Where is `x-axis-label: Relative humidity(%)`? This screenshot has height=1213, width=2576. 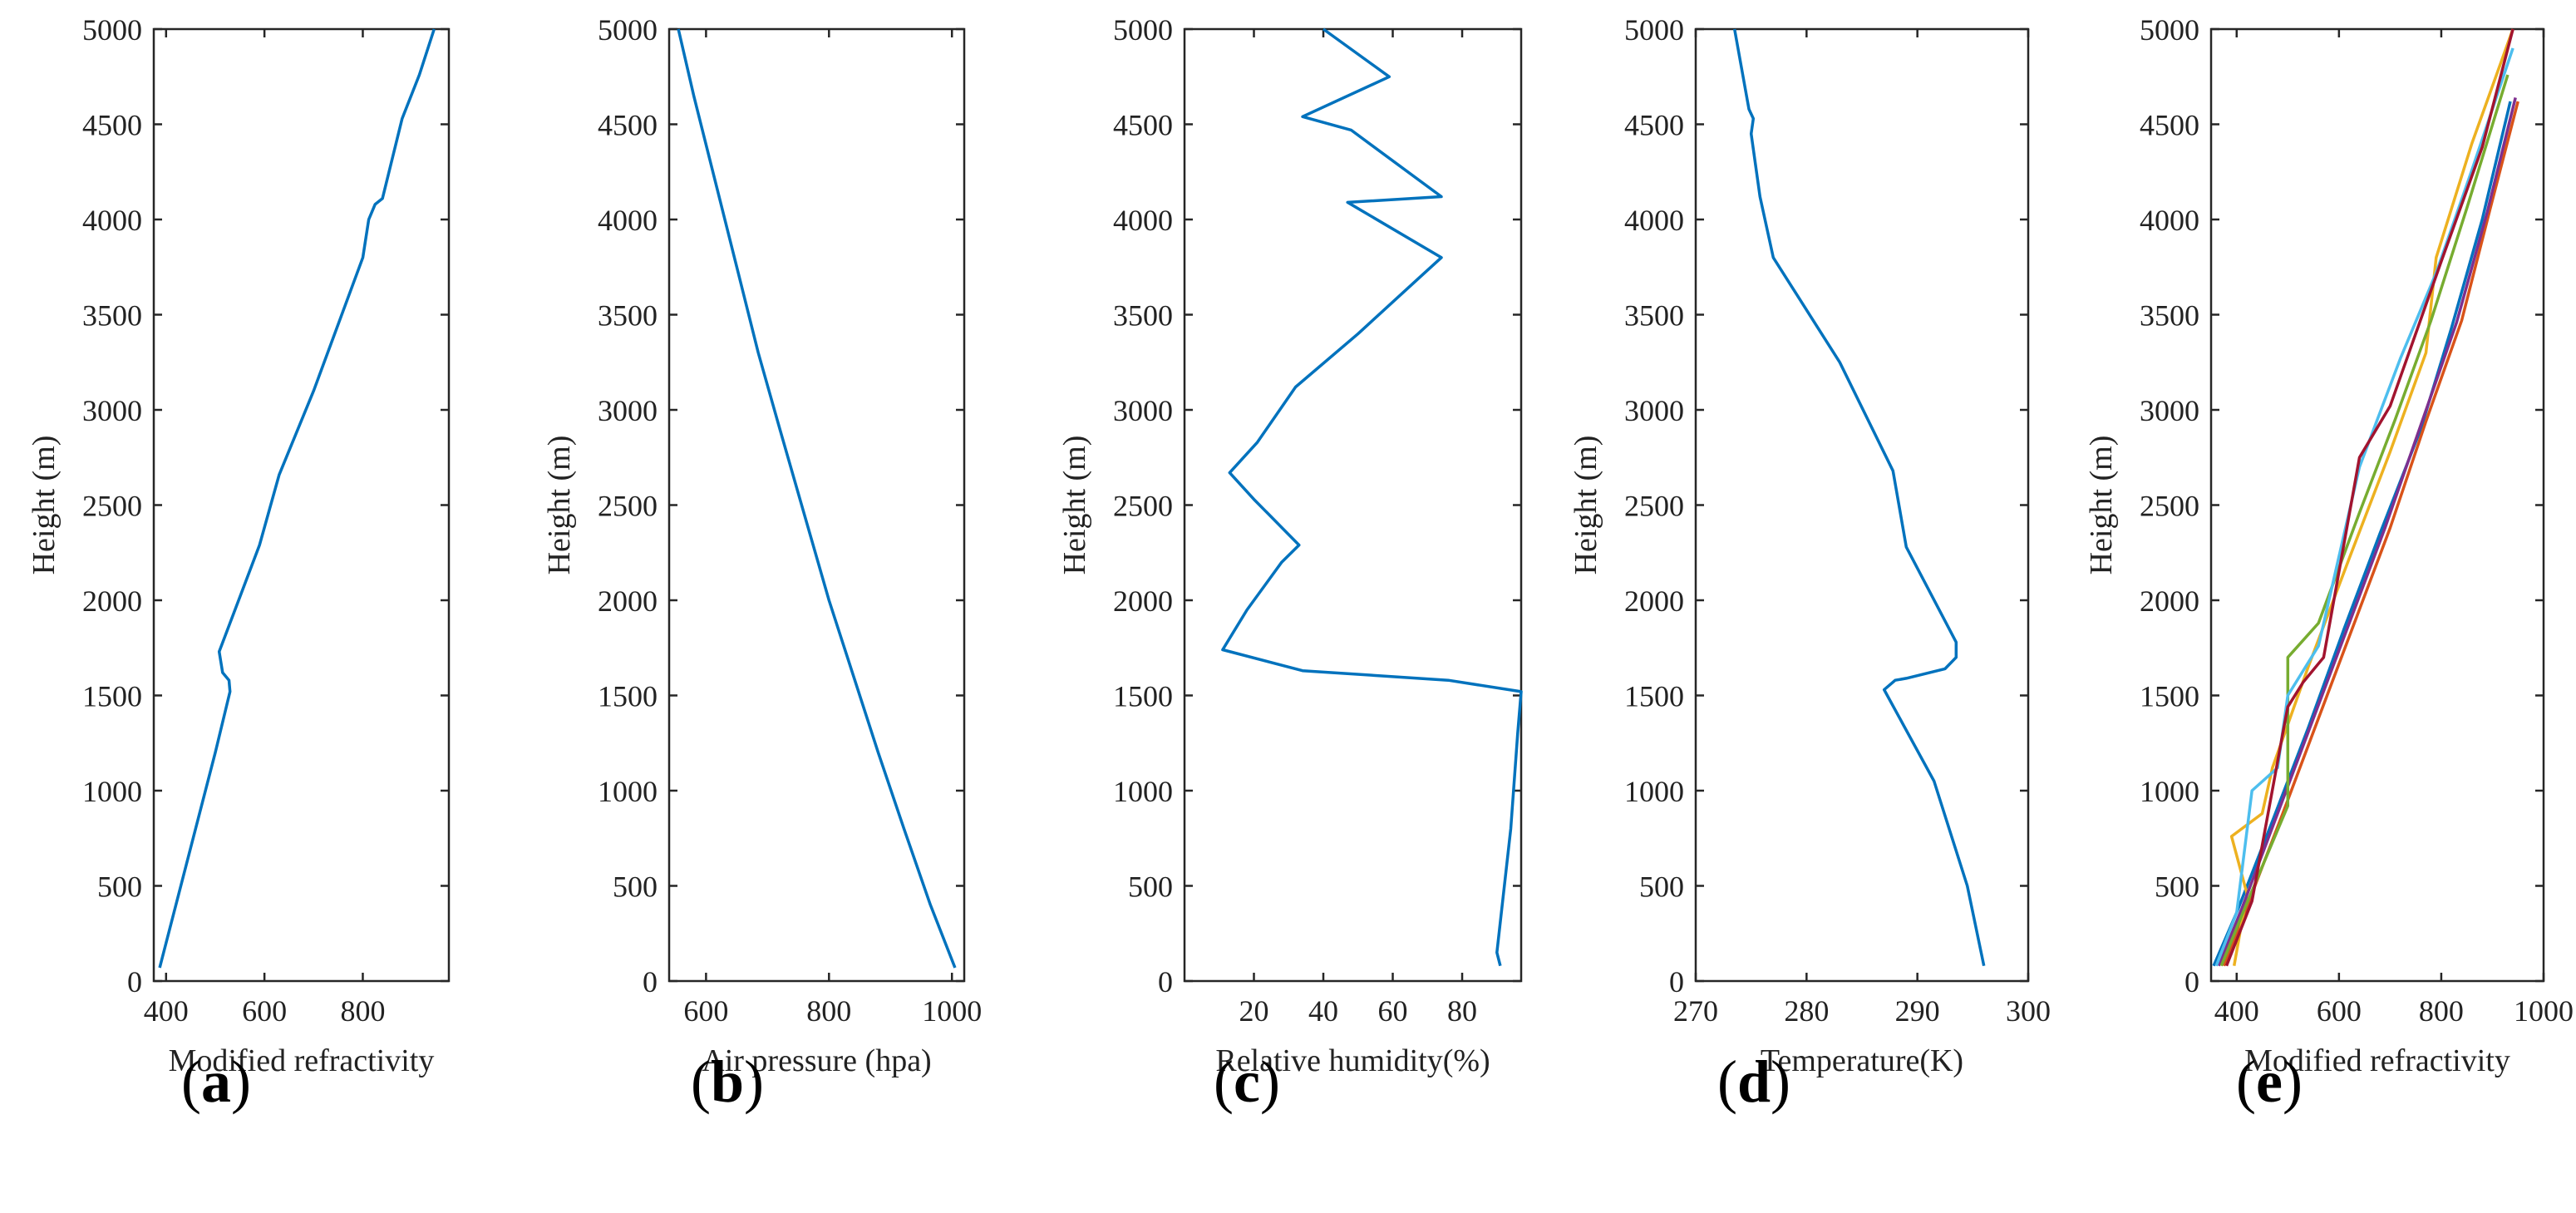 x-axis-label: Relative humidity(%) is located at coordinates (1352, 1060).